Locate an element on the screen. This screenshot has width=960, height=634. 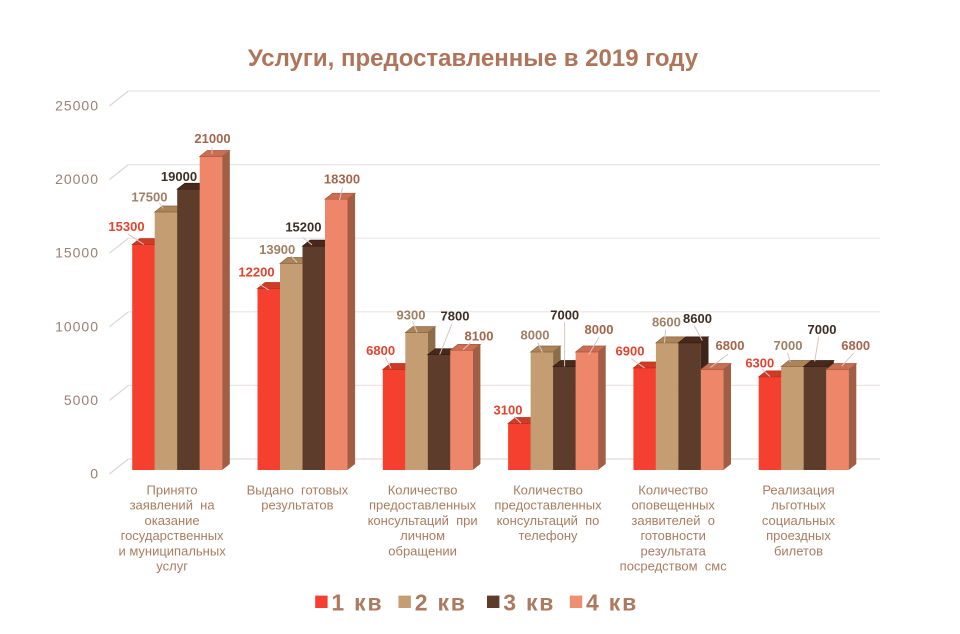
svg-text: 0 is located at coordinates (94, 474).